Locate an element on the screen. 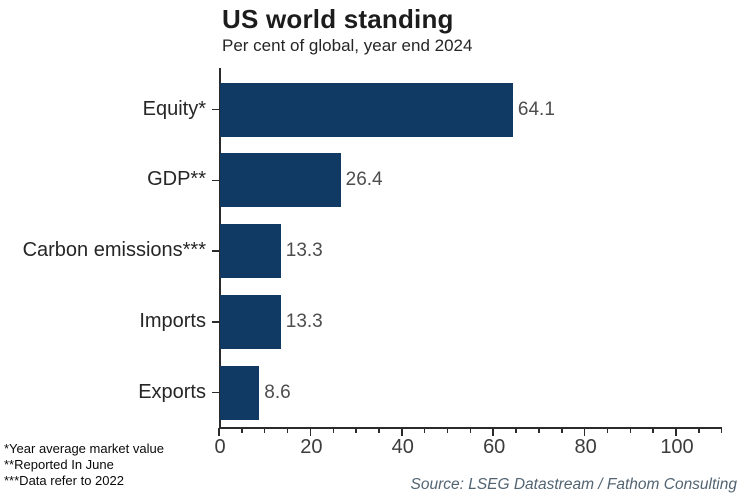  bar-carbon-emissions is located at coordinates (250, 251).